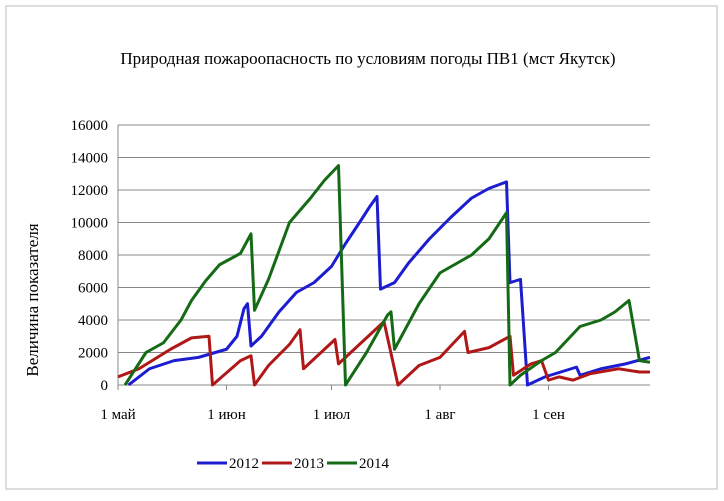  I want to click on x-tick-label: 1 июл, so click(332, 415).